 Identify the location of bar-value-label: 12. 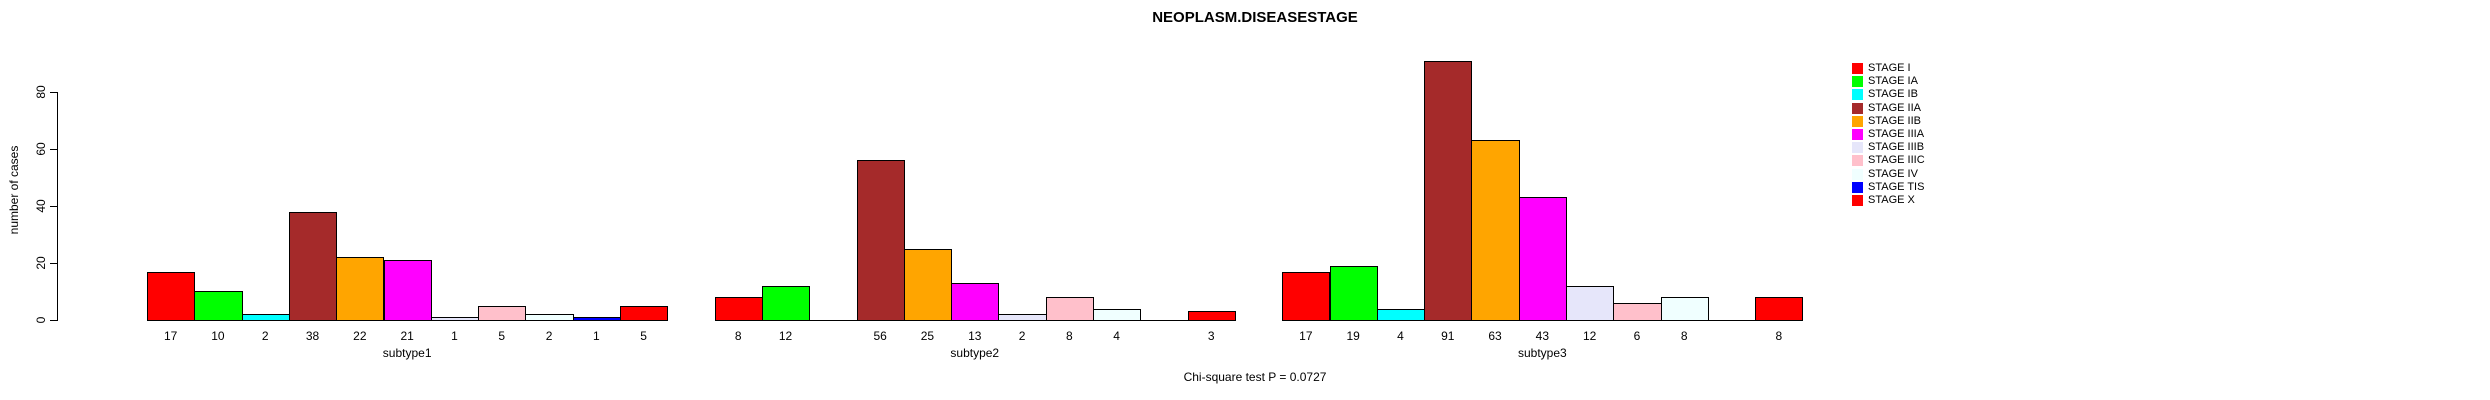
(785, 336).